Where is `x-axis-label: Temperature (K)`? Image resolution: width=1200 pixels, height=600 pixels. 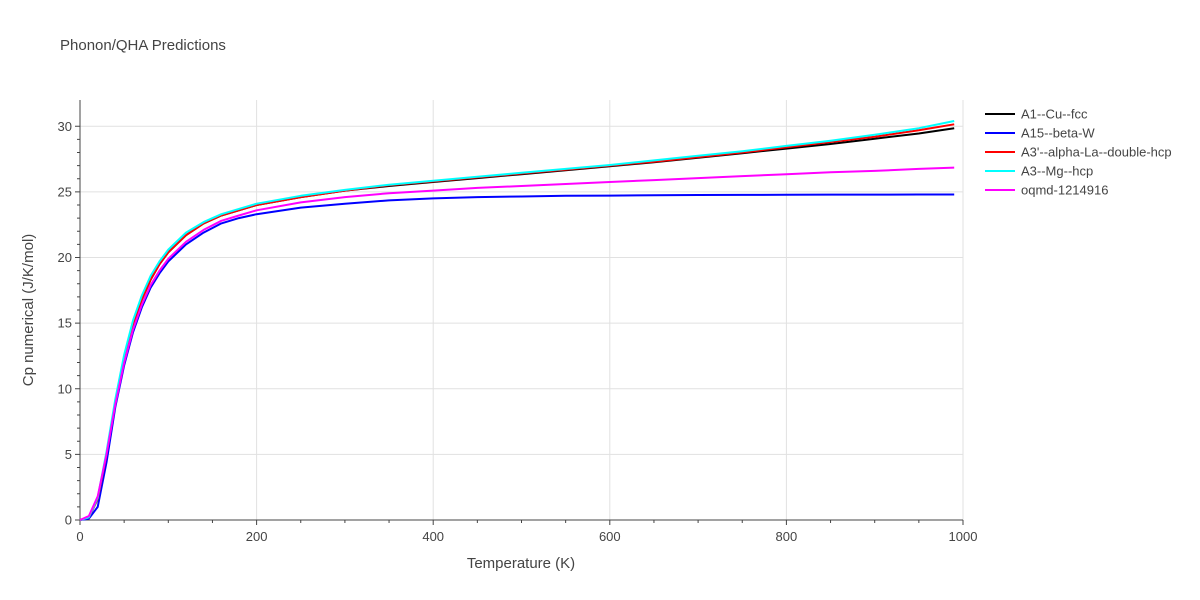 x-axis-label: Temperature (K) is located at coordinates (521, 563).